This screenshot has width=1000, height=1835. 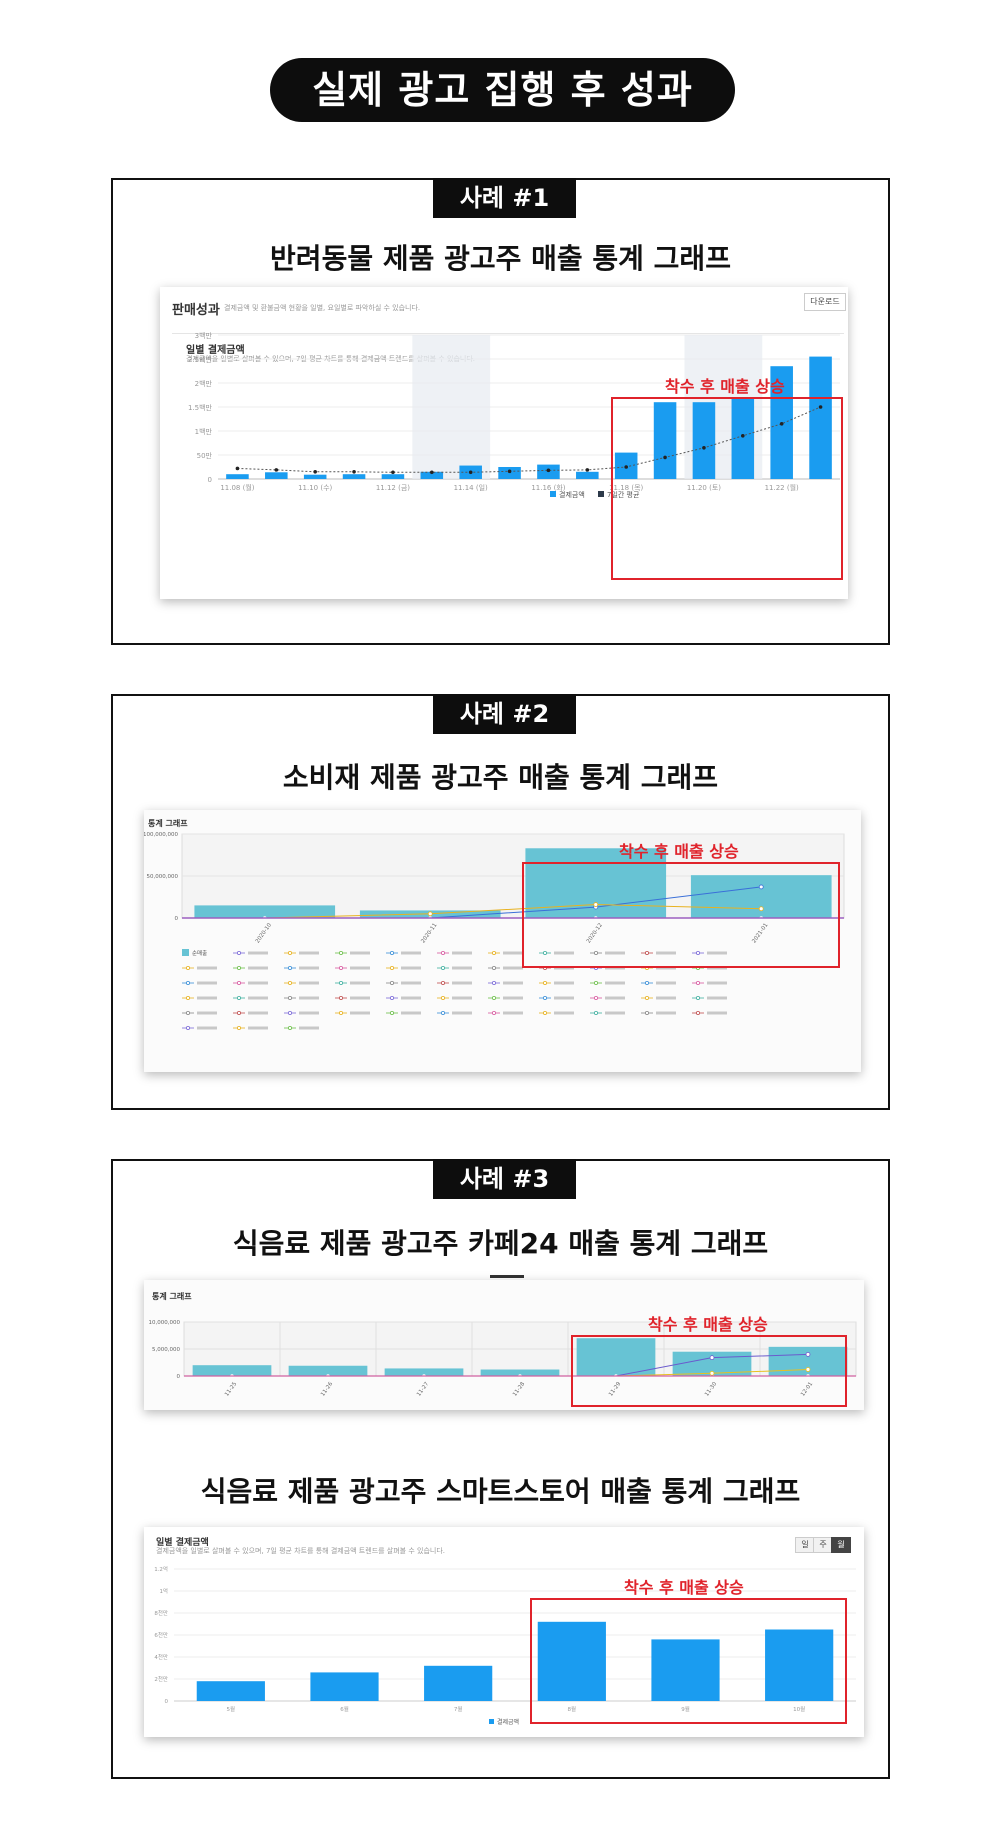 I want to click on y-tick-label: 6천만, so click(x=161, y=1635).